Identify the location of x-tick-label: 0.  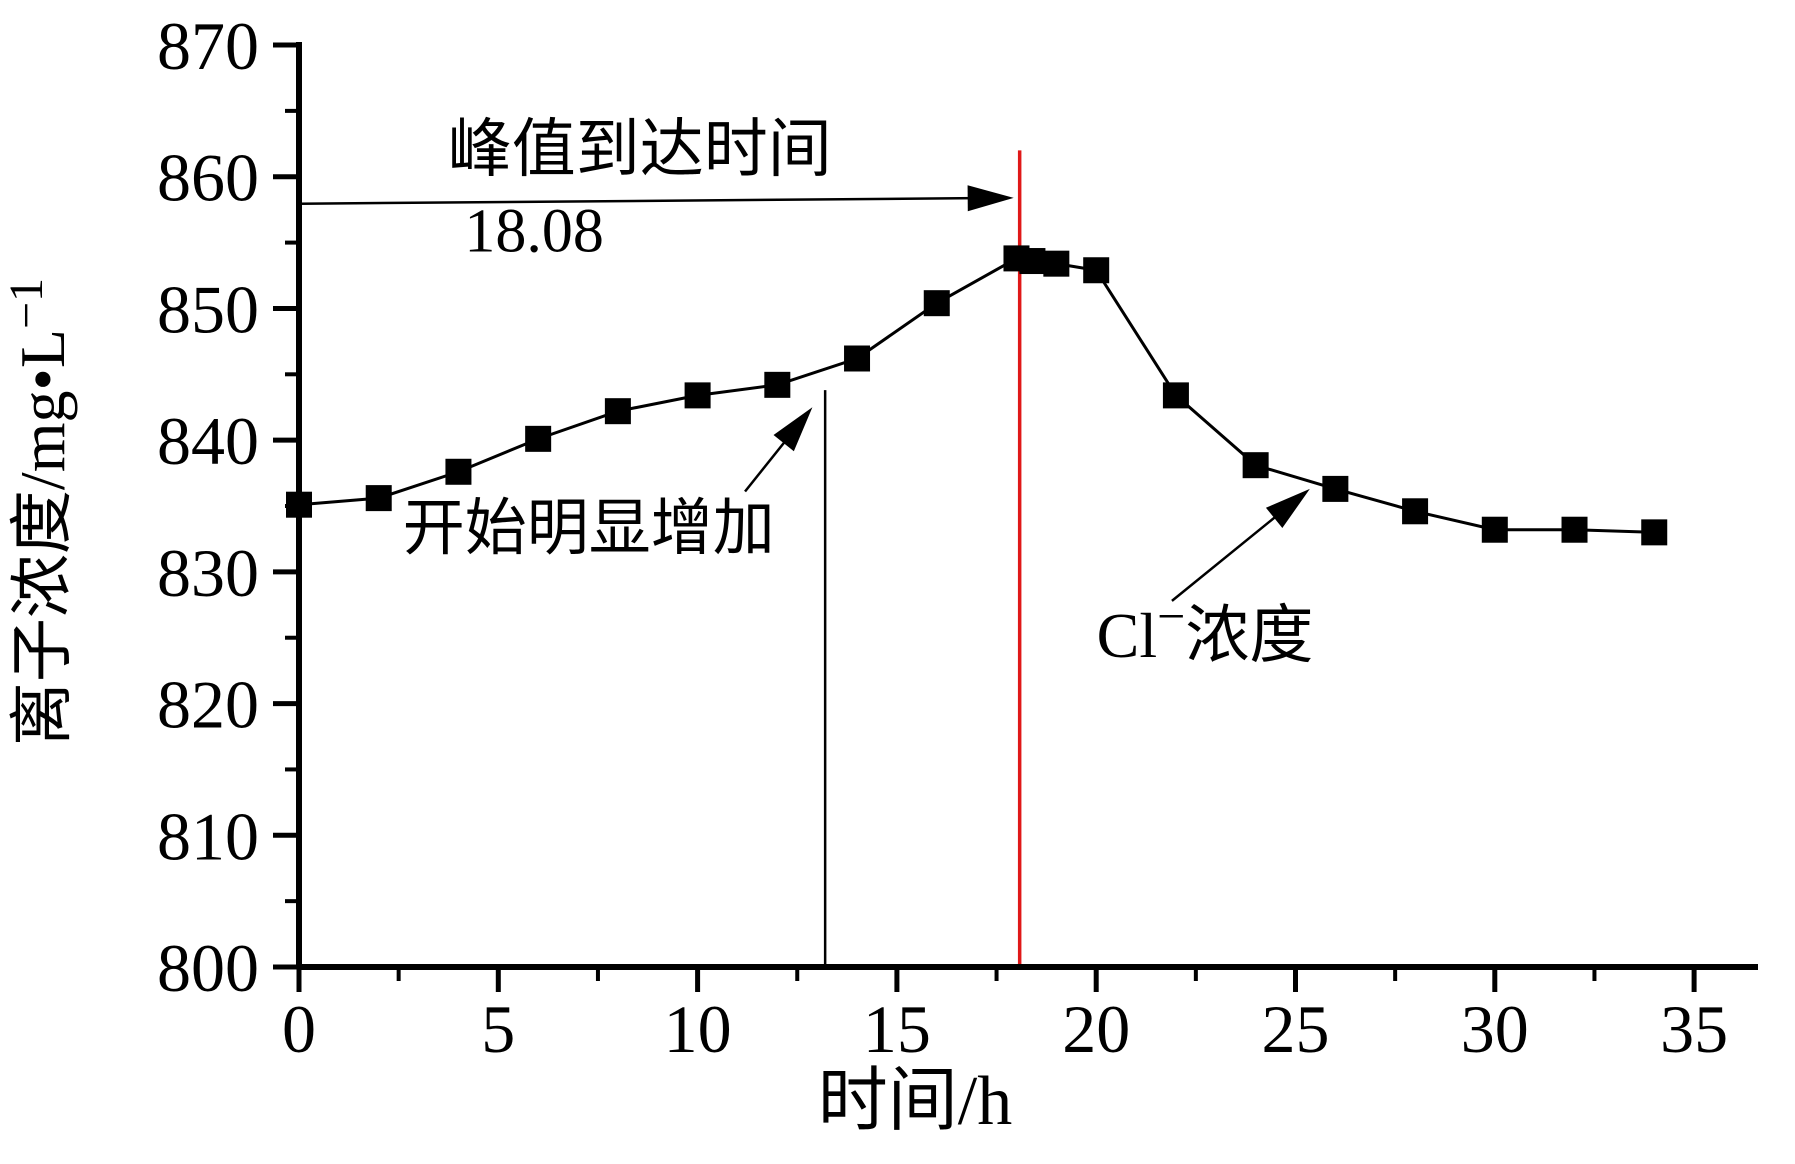
(299, 1029).